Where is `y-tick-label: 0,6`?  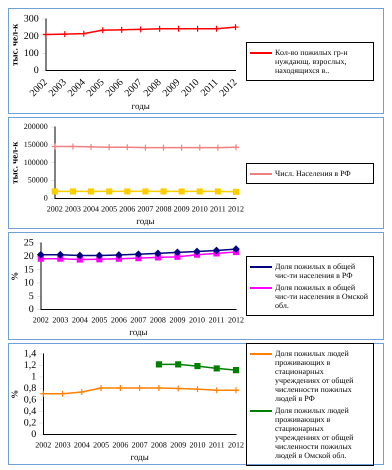 y-tick-label: 0,6 is located at coordinates (30, 400).